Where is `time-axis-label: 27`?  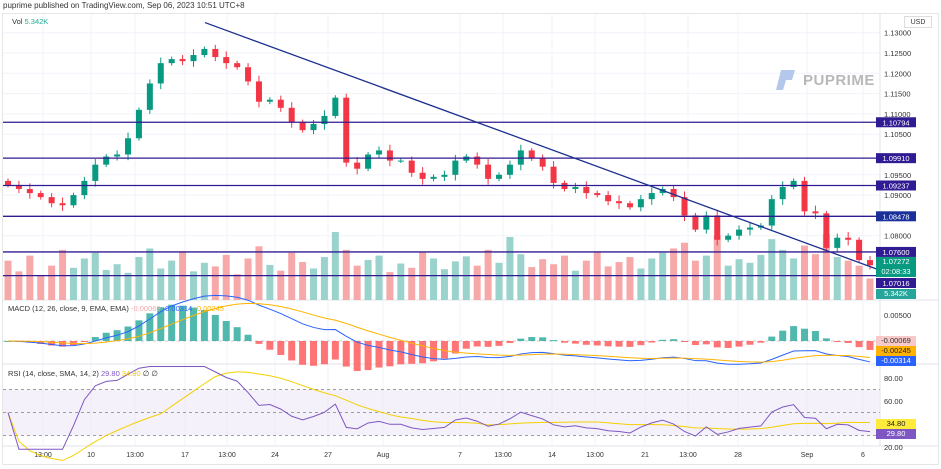 time-axis-label: 27 is located at coordinates (328, 455).